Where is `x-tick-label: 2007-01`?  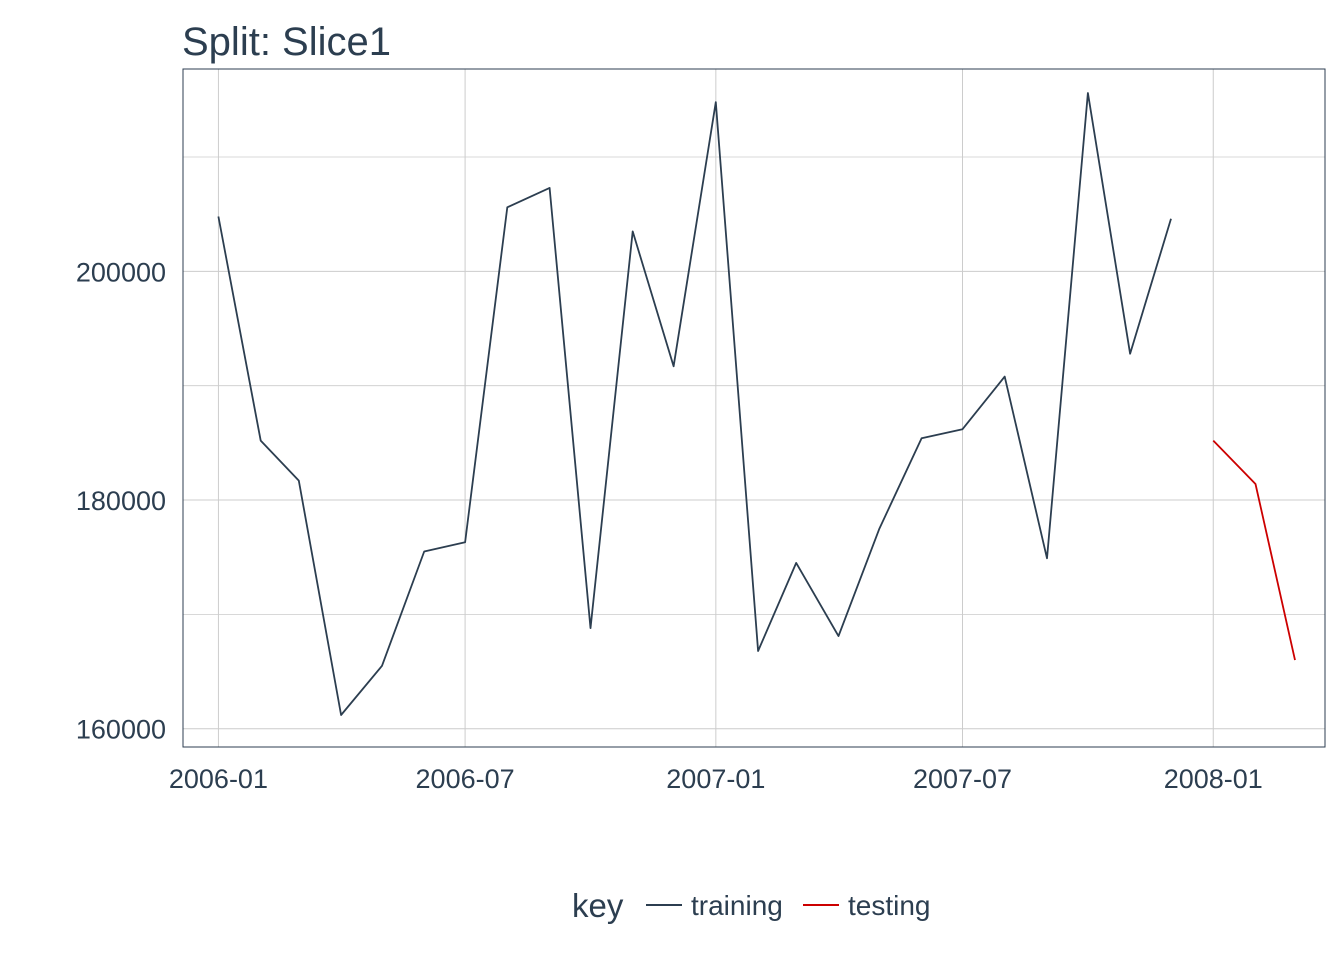 x-tick-label: 2007-01 is located at coordinates (715, 779).